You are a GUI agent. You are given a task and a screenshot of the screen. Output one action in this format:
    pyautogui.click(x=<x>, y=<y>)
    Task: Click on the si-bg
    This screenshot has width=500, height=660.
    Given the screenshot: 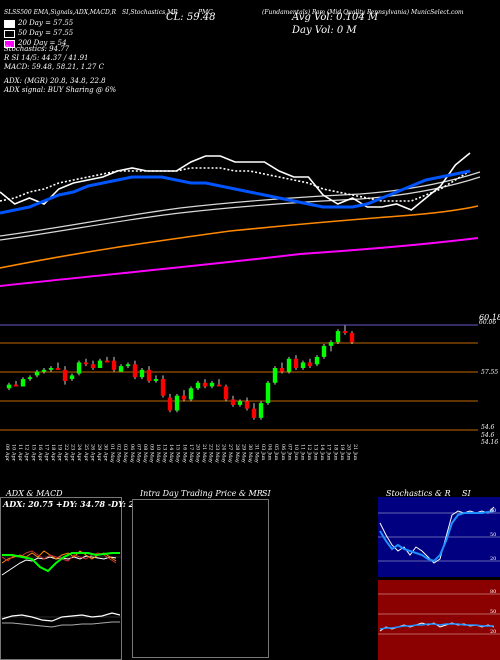 What is the action you would take?
    pyautogui.click(x=439, y=620)
    